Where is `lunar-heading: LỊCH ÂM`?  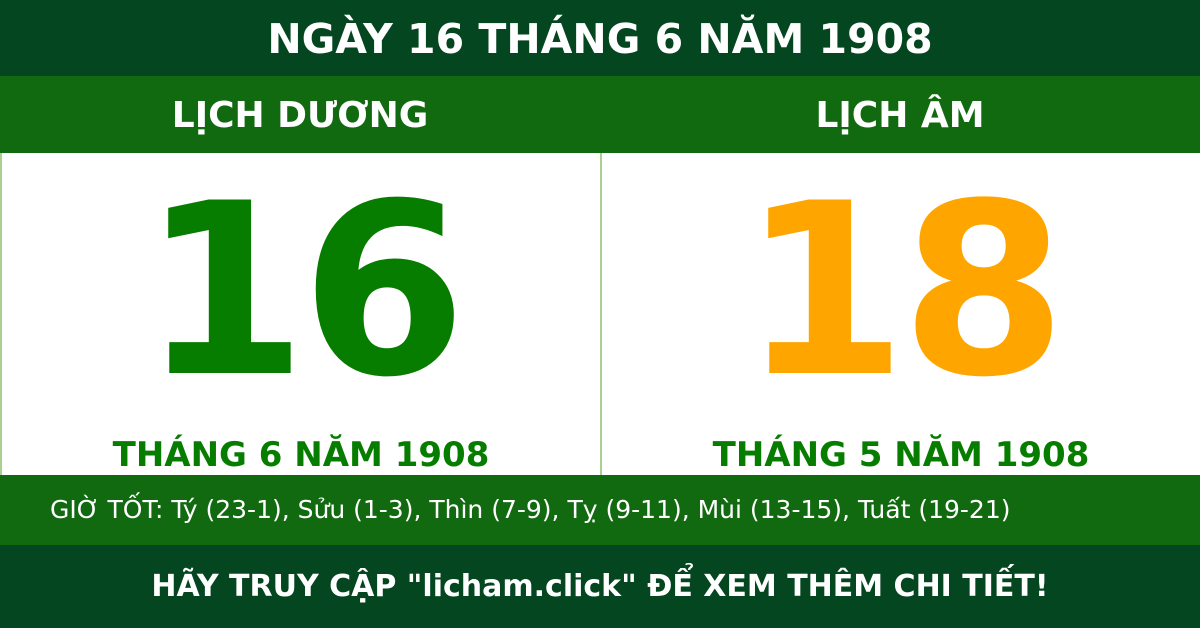
lunar-heading: LỊCH ÂM is located at coordinates (900, 115).